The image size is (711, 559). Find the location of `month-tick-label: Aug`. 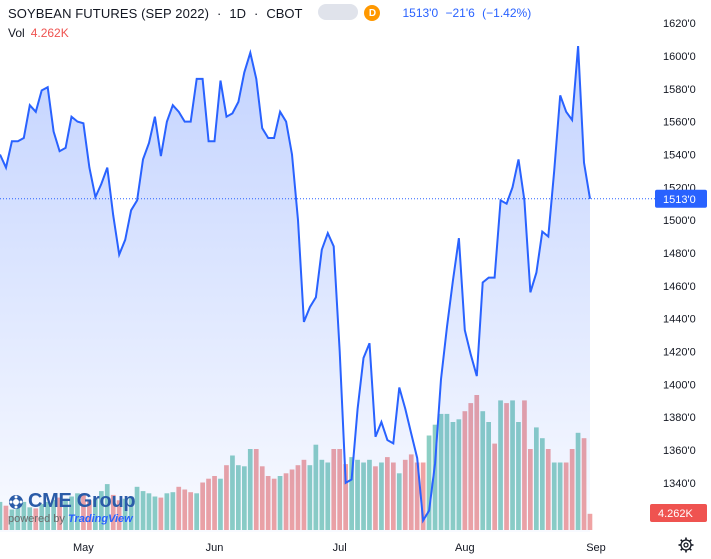

month-tick-label: Aug is located at coordinates (465, 548).